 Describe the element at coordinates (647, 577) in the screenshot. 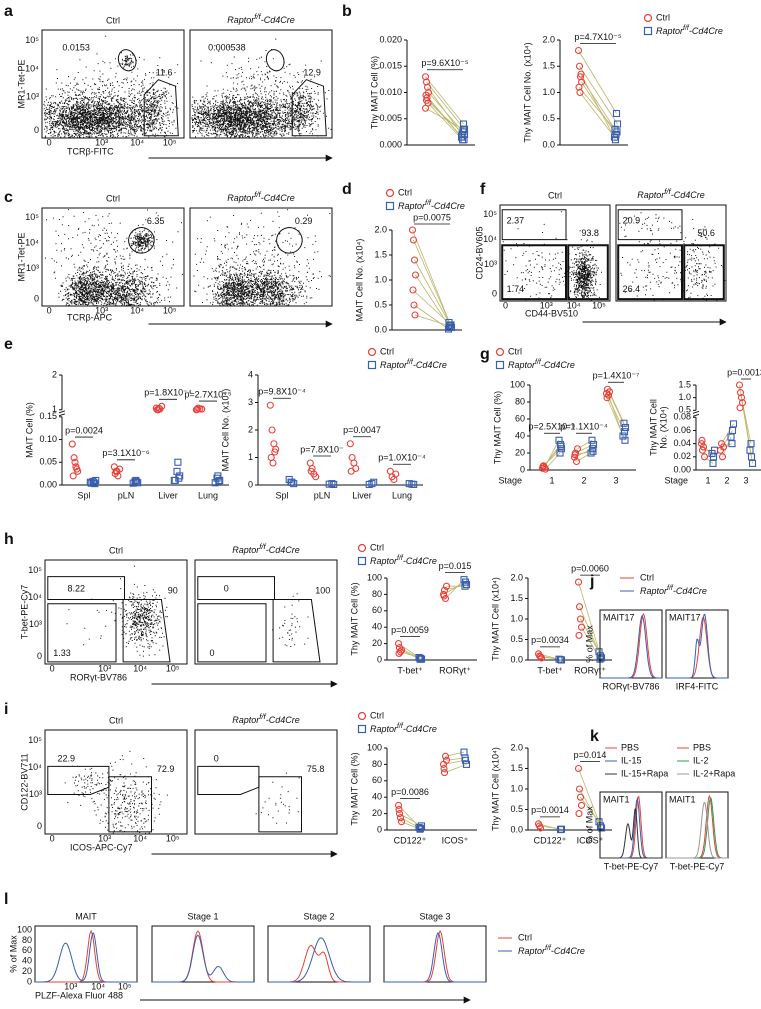

I see `legend-label: Ctrl` at that location.